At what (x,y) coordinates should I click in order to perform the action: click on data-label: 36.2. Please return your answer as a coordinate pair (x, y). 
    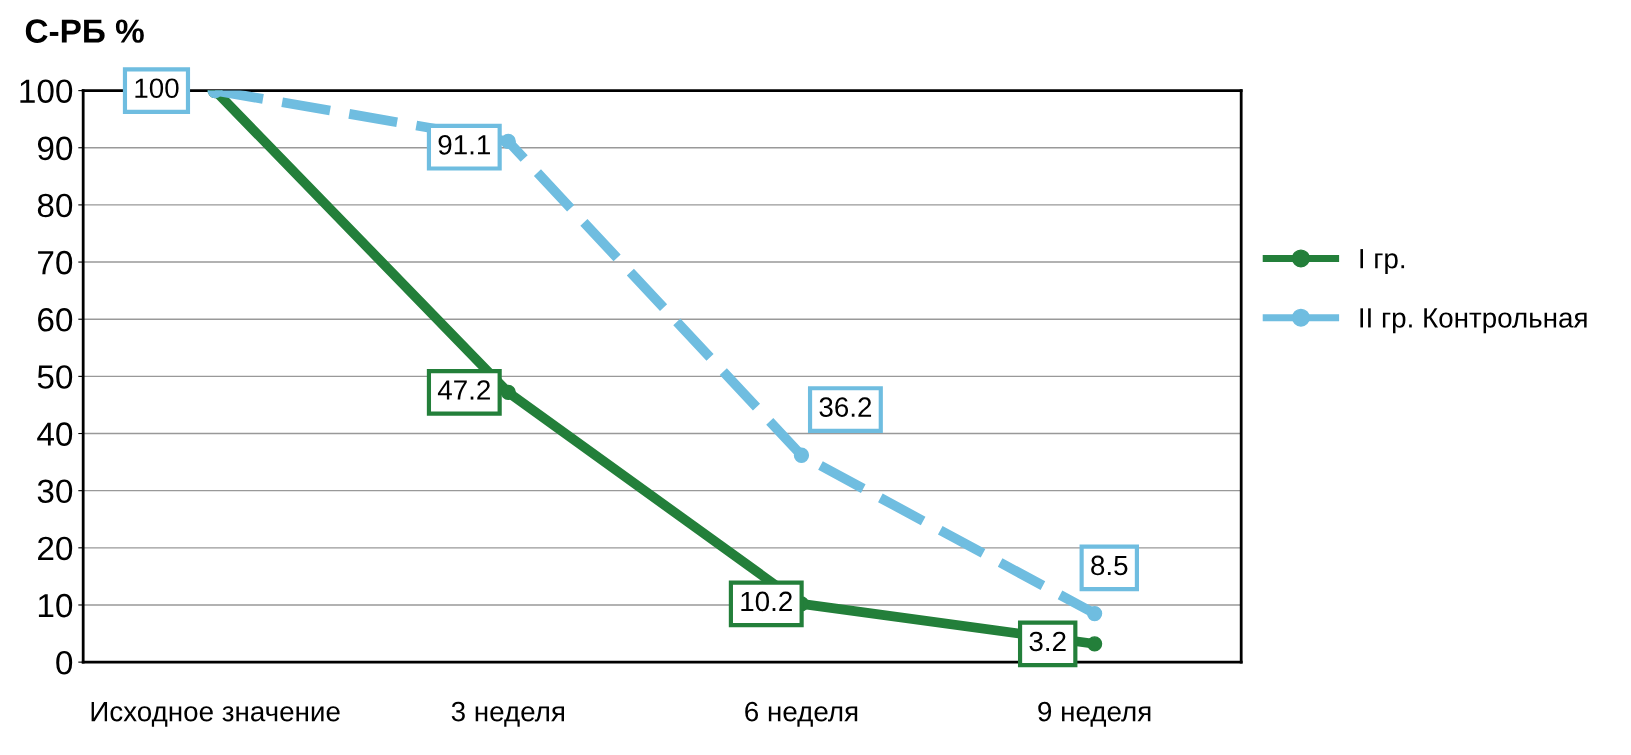
    Looking at the image, I should click on (845, 407).